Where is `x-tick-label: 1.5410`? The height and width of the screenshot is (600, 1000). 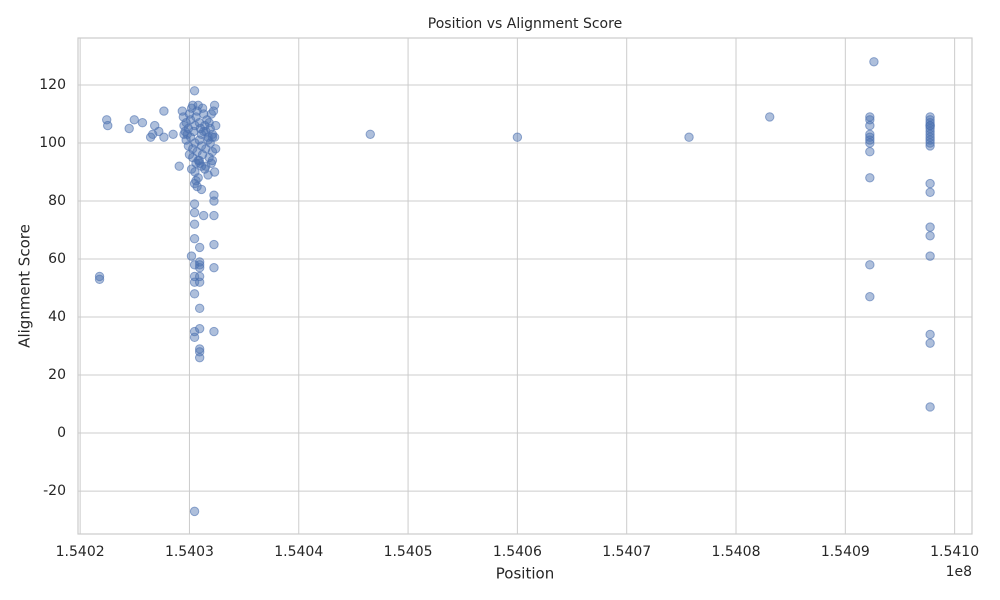 x-tick-label: 1.5410 is located at coordinates (954, 552).